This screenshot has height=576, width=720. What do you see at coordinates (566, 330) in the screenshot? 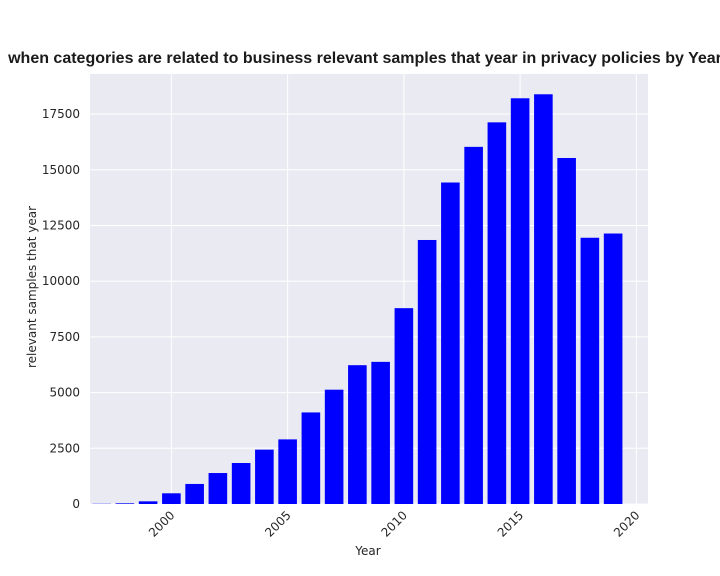
I see `bar-2017` at bounding box center [566, 330].